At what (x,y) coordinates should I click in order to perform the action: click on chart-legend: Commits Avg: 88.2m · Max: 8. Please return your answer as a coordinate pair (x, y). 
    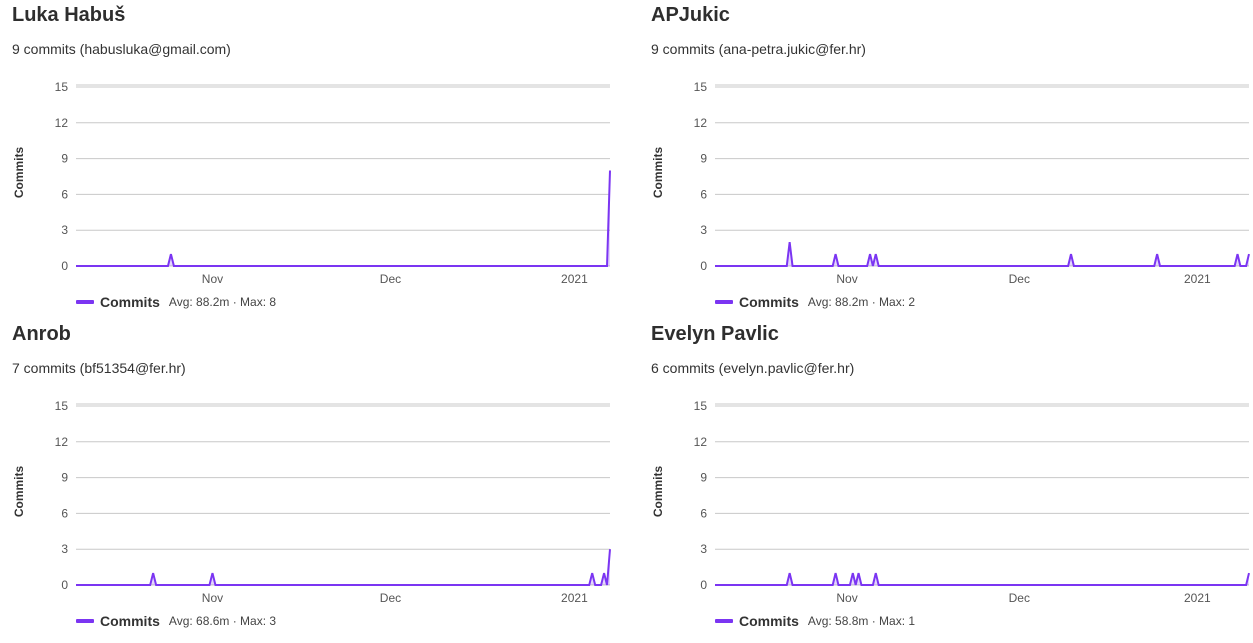
    Looking at the image, I should click on (176, 302).